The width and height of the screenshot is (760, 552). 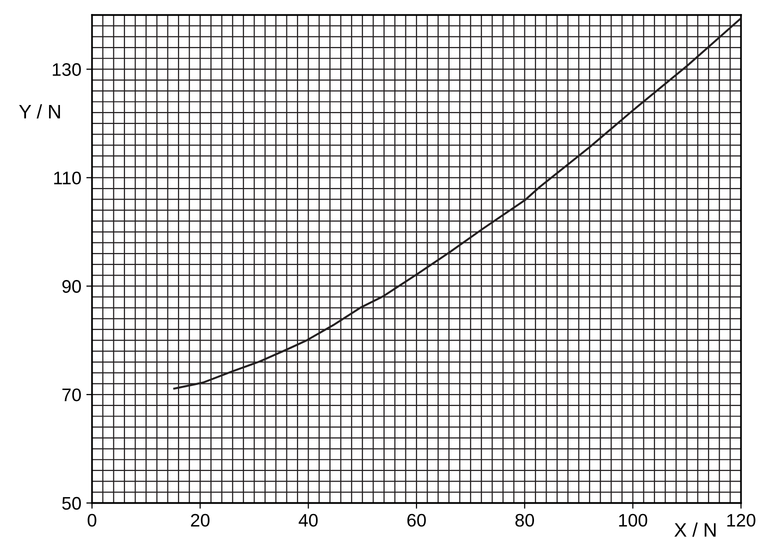 What do you see at coordinates (92, 520) in the screenshot?
I see `x-tick-label: 0` at bounding box center [92, 520].